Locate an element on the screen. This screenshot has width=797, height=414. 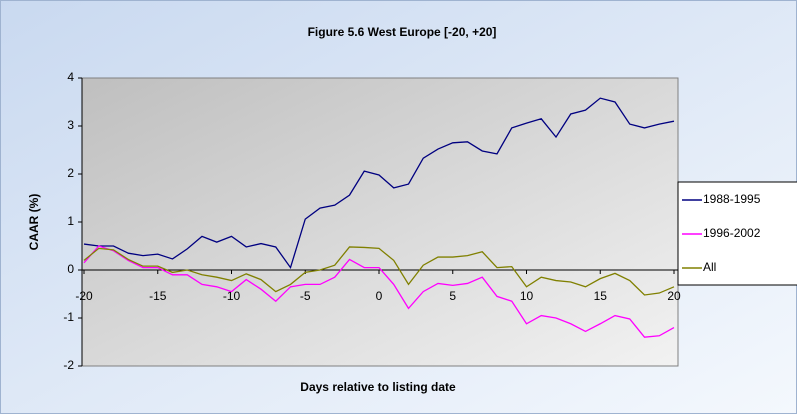
legend: 1988-1995 1996-2002 All is located at coordinates (737, 233).